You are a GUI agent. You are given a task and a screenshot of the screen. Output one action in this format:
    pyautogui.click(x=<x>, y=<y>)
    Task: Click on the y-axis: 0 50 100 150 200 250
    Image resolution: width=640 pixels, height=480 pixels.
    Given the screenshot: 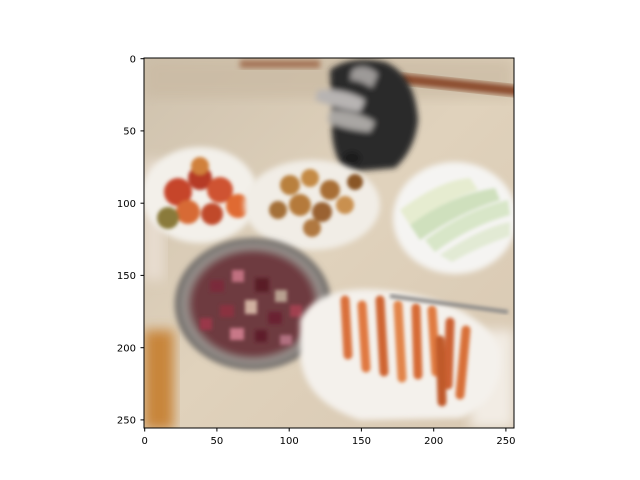 What is the action you would take?
    pyautogui.click(x=130, y=241)
    